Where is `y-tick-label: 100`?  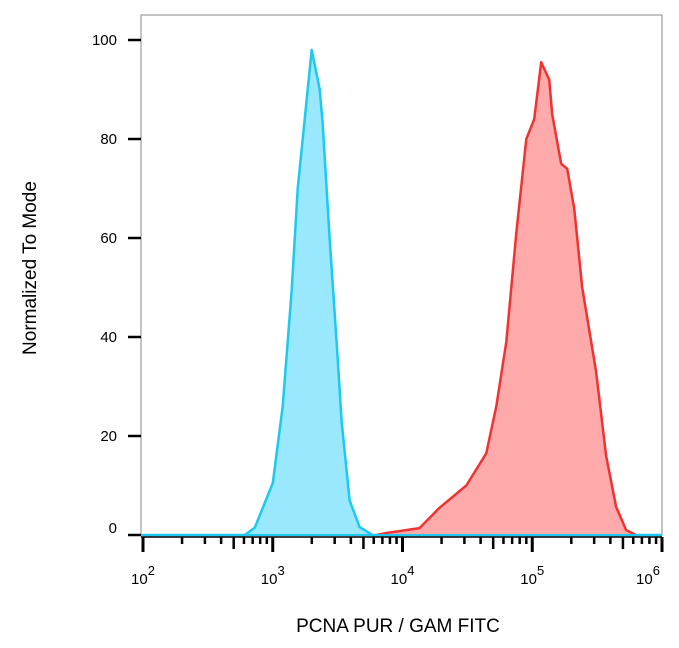
y-tick-label: 100 is located at coordinates (104, 40).